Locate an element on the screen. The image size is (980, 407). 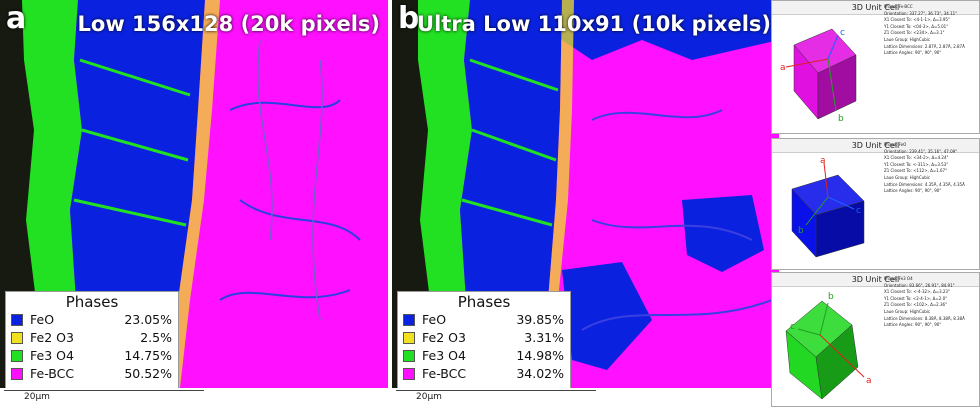
phase-value: 3.31% is located at coordinates (544, 337).